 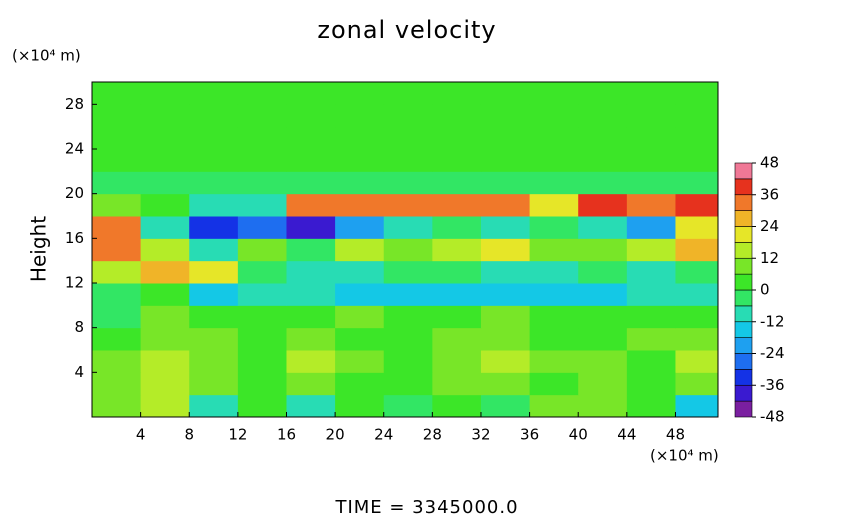 What do you see at coordinates (765, 290) in the screenshot?
I see `colorbar-label: 0` at bounding box center [765, 290].